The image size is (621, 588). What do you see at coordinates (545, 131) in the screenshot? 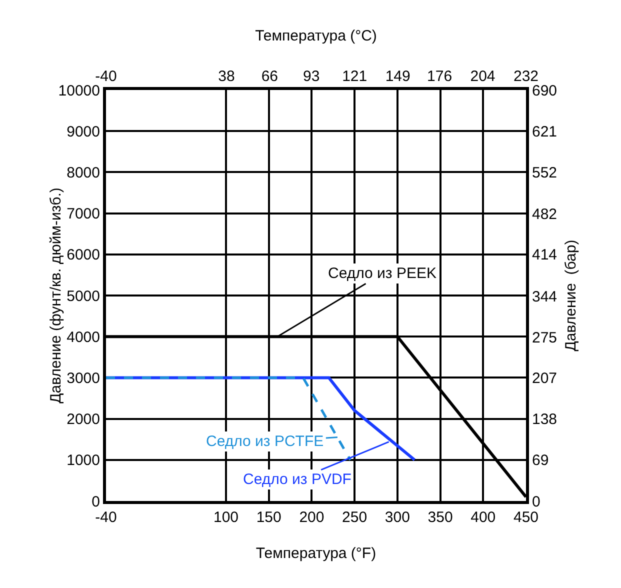
I see `y2-tick-label: 621` at bounding box center [545, 131].